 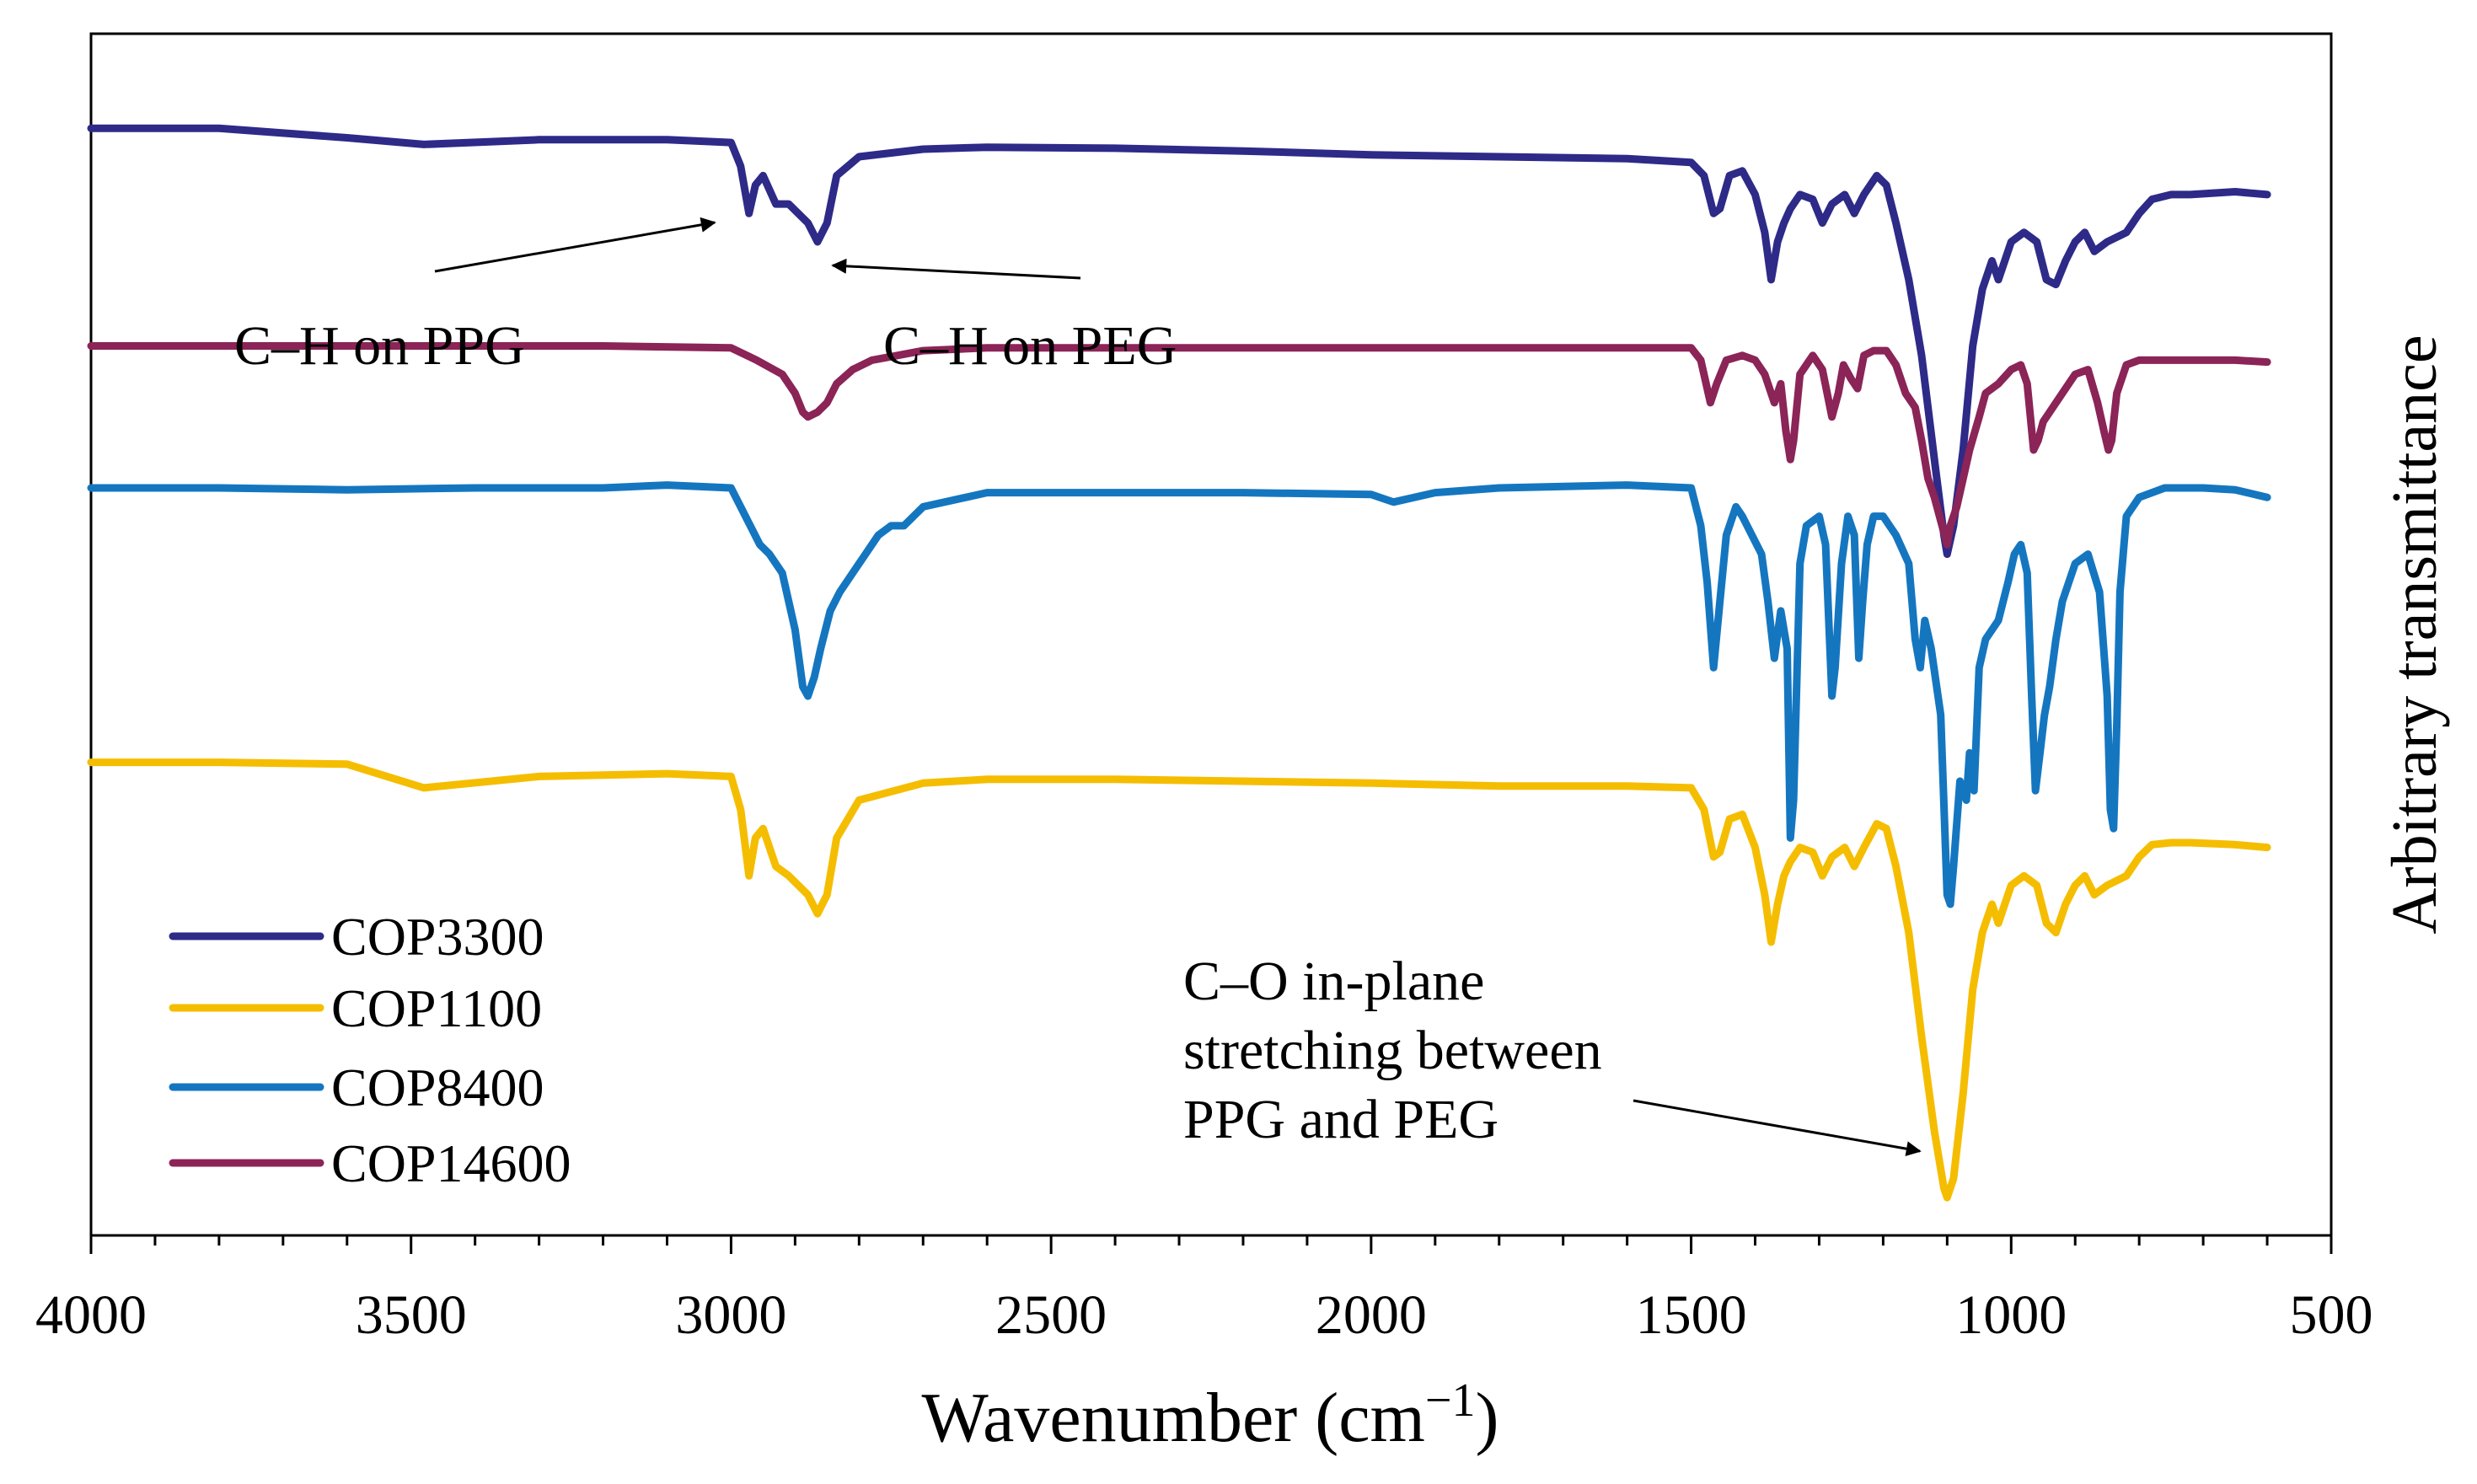 What do you see at coordinates (1173, 1418) in the screenshot?
I see `x-axis-label-main: Wavenumber (cm` at bounding box center [1173, 1418].